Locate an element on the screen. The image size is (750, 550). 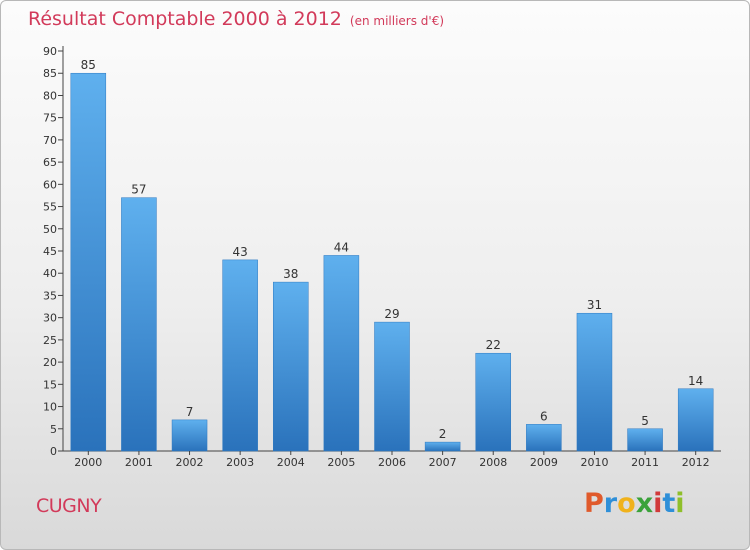
bar-2010 is located at coordinates (594, 382).